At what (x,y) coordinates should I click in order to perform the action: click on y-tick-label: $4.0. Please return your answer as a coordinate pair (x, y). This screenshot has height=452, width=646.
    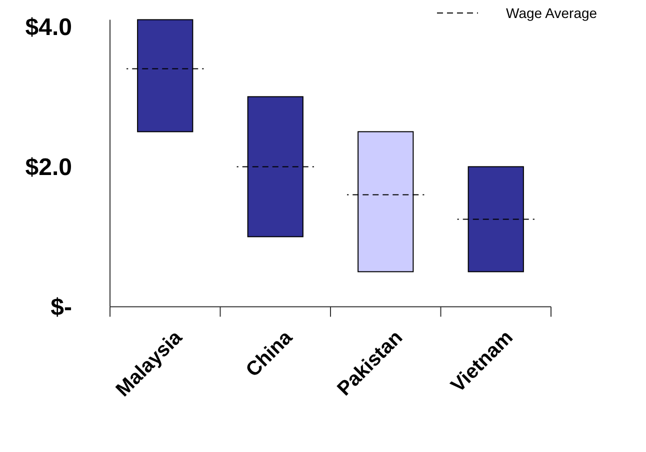
    Looking at the image, I should click on (48, 28).